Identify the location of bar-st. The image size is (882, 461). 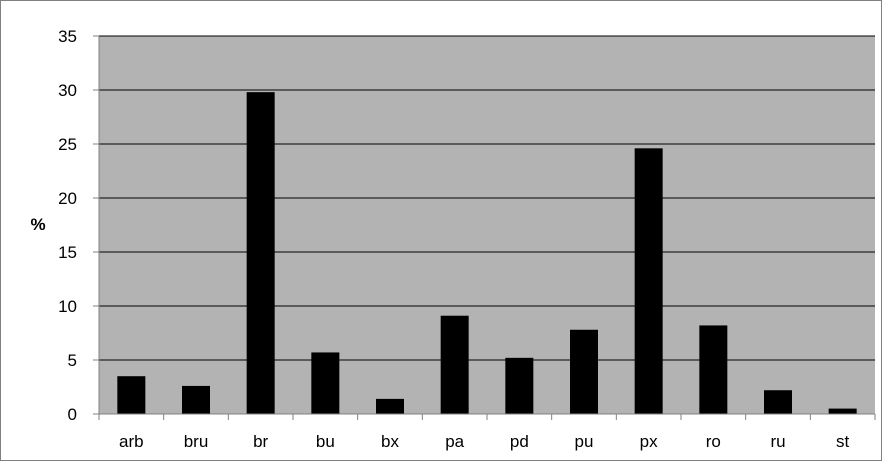
(842, 411).